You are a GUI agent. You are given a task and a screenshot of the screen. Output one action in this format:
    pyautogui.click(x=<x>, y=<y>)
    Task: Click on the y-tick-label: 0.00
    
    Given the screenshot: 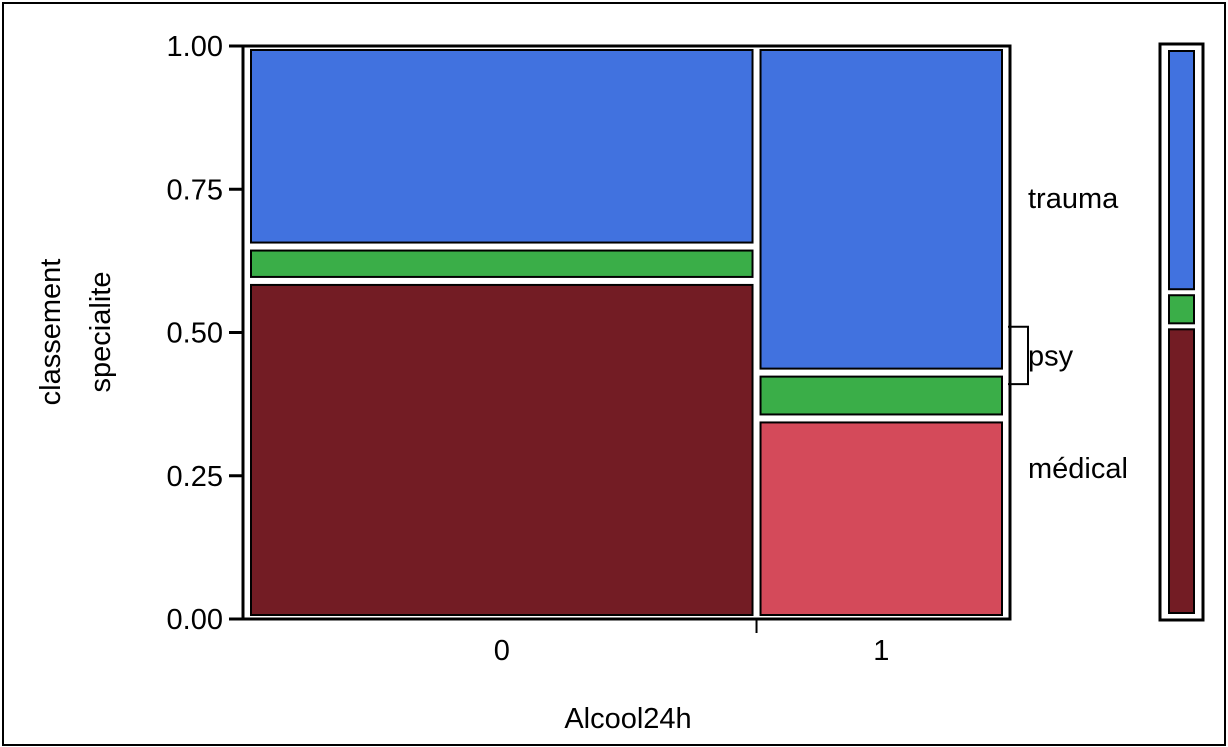 What is the action you would take?
    pyautogui.click(x=195, y=620)
    